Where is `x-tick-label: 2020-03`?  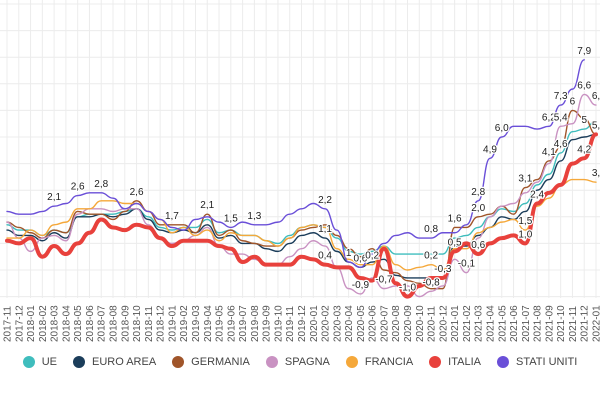
x-tick-label: 2020-03 is located at coordinates (337, 323).